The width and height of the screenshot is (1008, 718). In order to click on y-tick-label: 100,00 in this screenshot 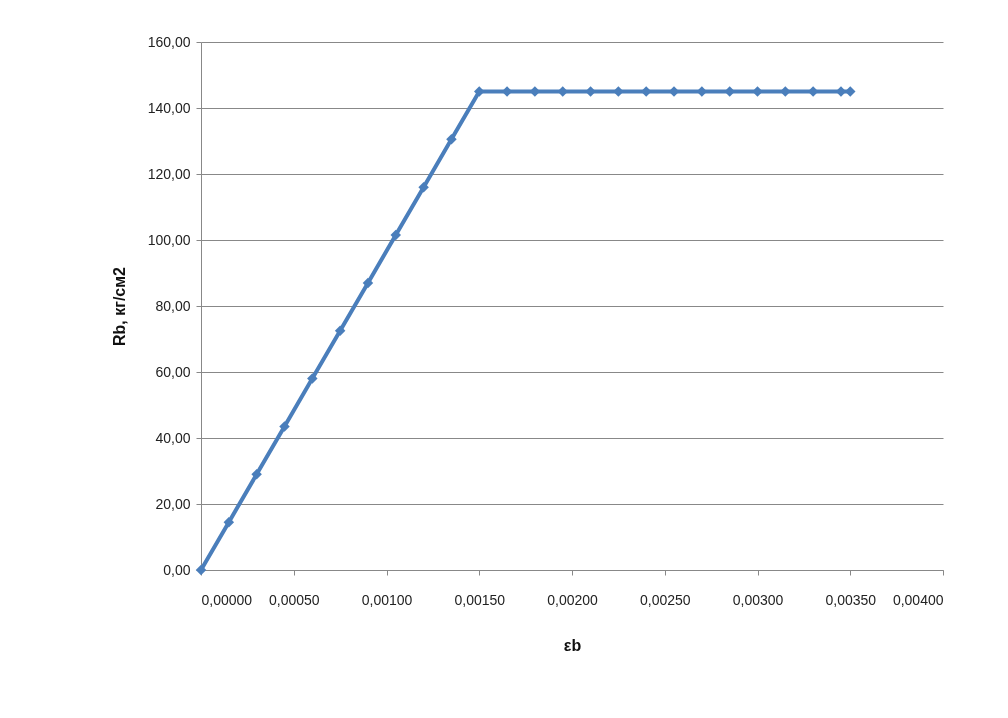, I will do `click(169, 239)`.